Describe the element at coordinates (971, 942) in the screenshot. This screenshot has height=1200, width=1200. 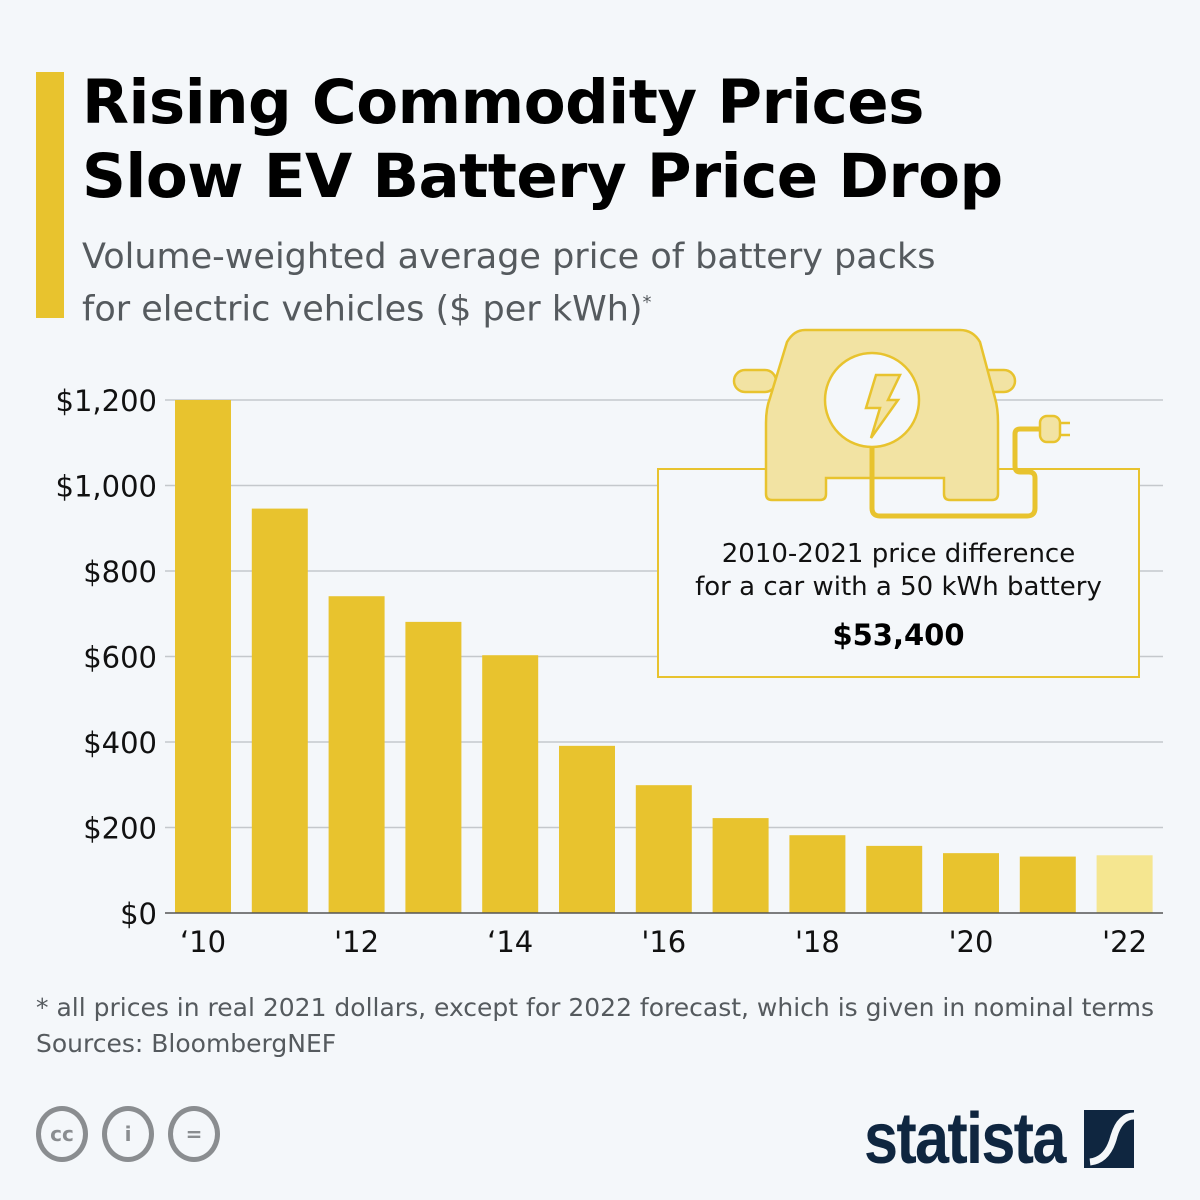
I see `x-tick-label: '20` at that location.